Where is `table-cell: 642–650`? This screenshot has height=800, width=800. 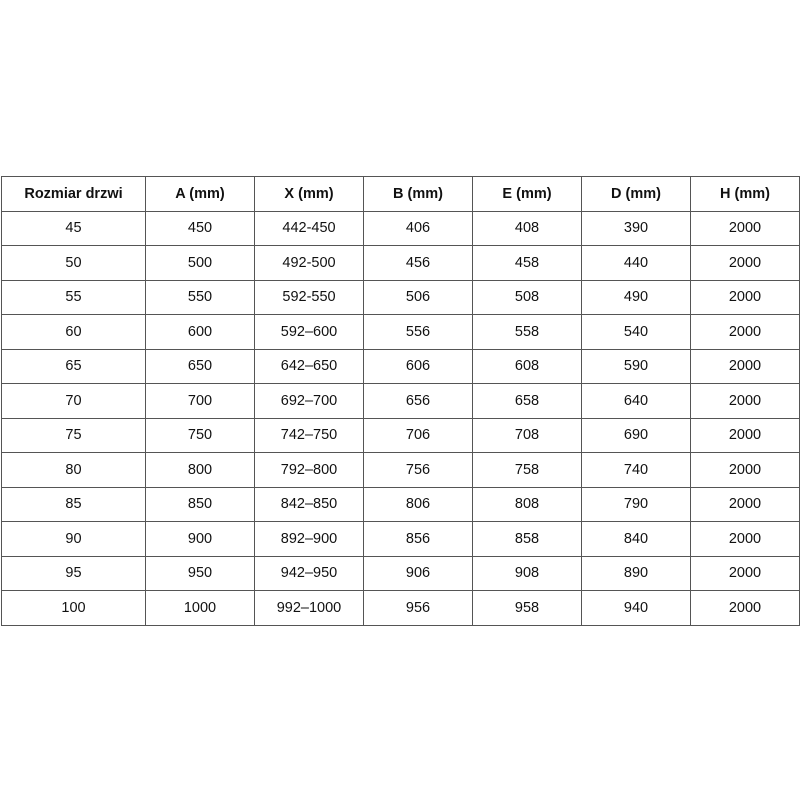 table-cell: 642–650 is located at coordinates (309, 366).